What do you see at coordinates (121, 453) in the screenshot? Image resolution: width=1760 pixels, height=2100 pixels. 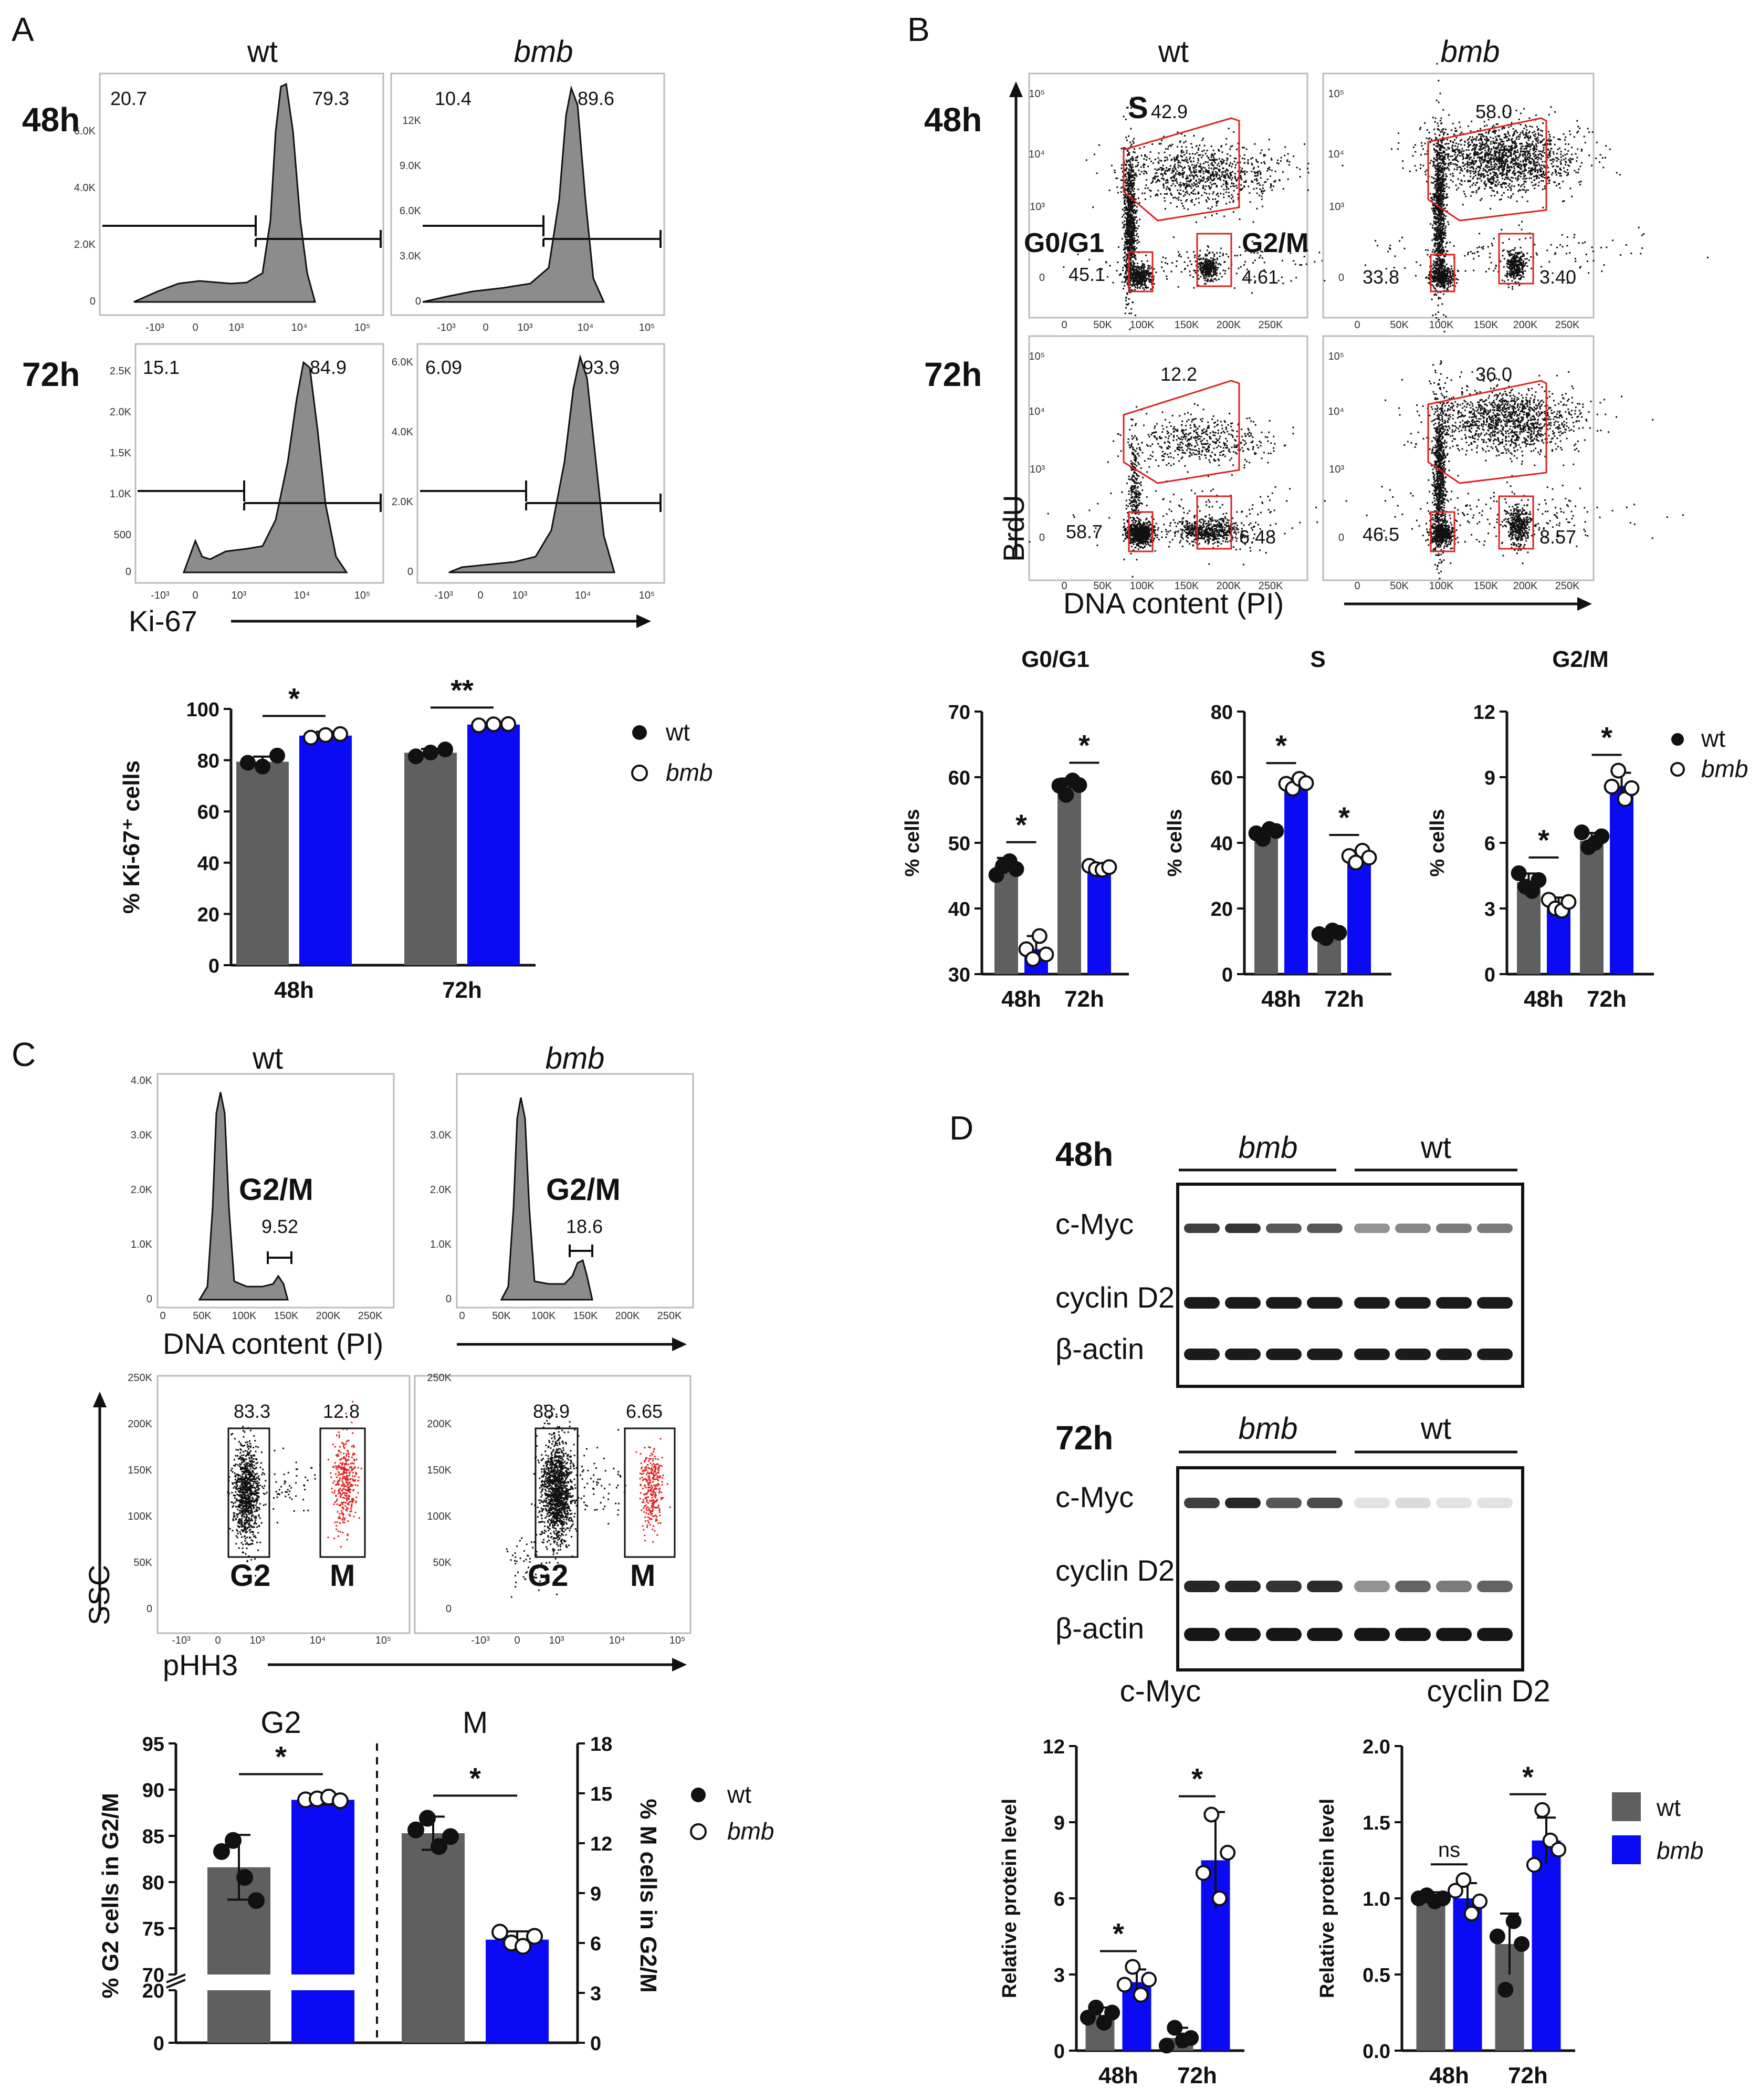 I see `y-tick: 1.5K` at bounding box center [121, 453].